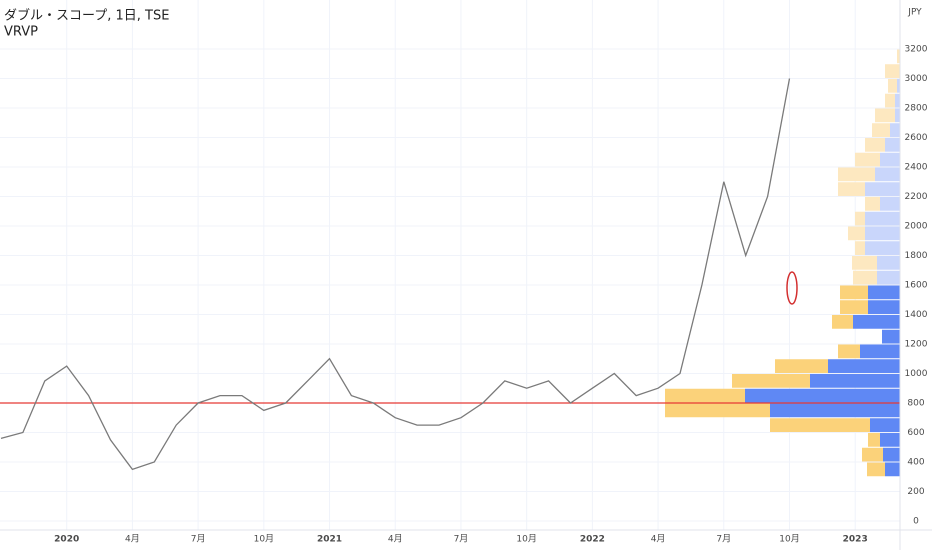  Describe the element at coordinates (916, 256) in the screenshot. I see `y-tick-label: 1800` at that location.